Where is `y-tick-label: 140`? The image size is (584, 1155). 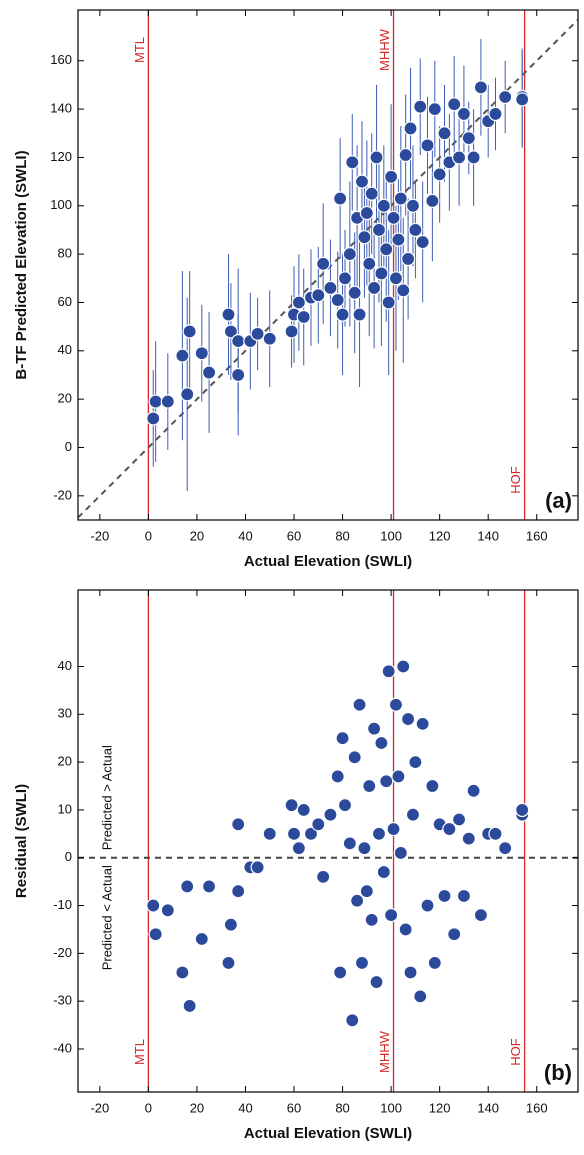 y-tick-label: 140 is located at coordinates (61, 108).